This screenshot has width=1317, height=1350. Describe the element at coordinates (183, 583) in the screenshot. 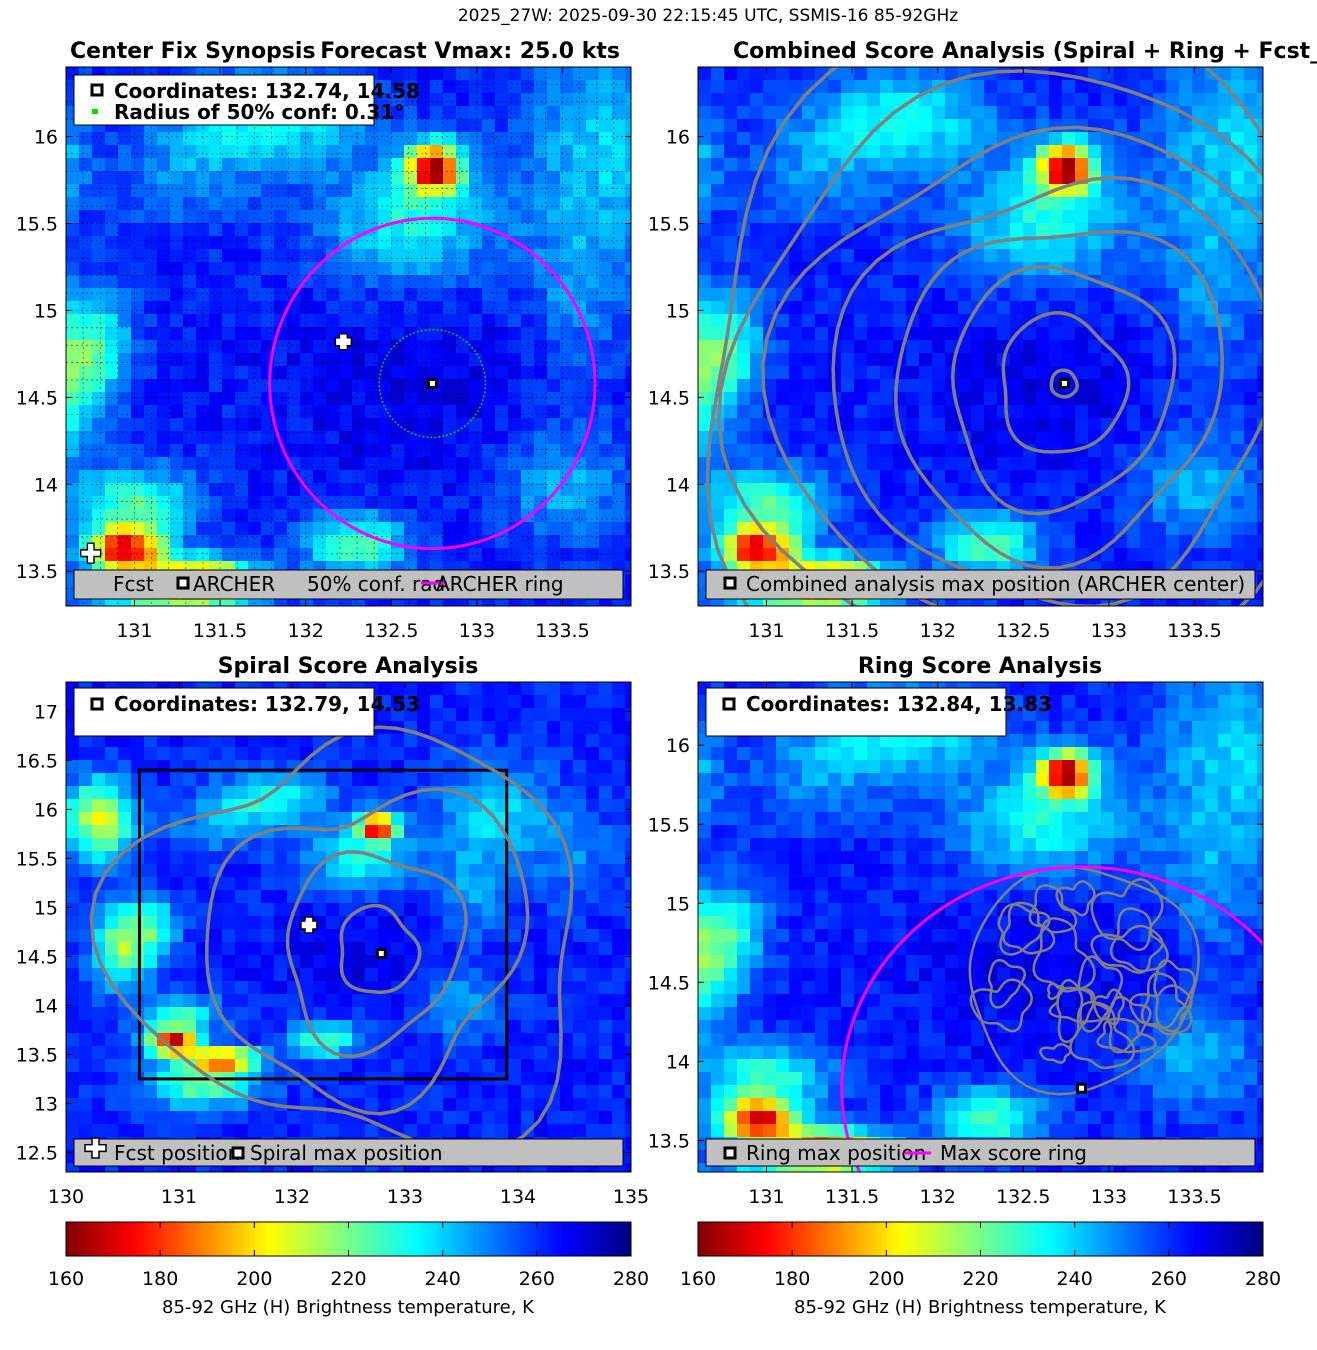

I see `archer-square-icon` at that location.